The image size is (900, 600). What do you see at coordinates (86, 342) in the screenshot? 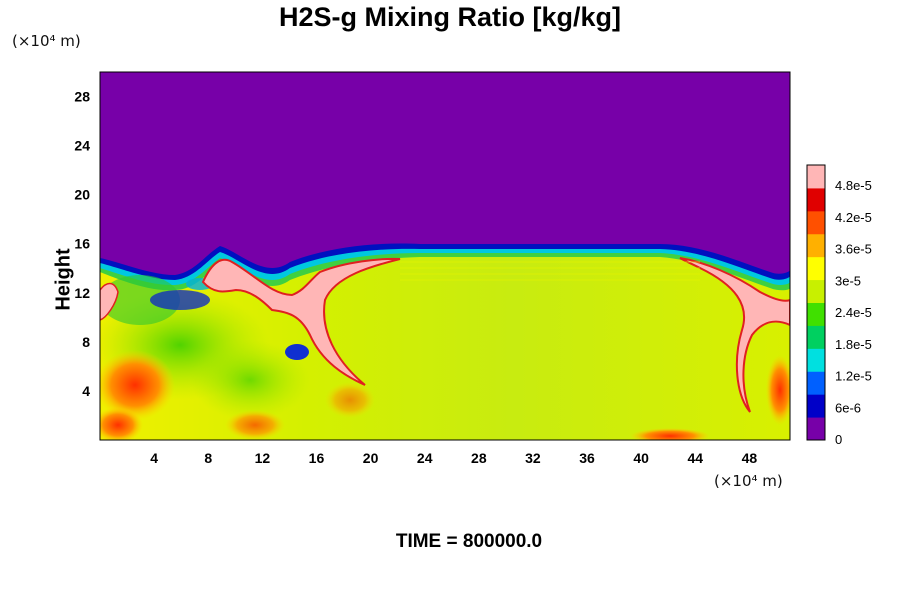
I see `y-tick-label: 8` at bounding box center [86, 342].